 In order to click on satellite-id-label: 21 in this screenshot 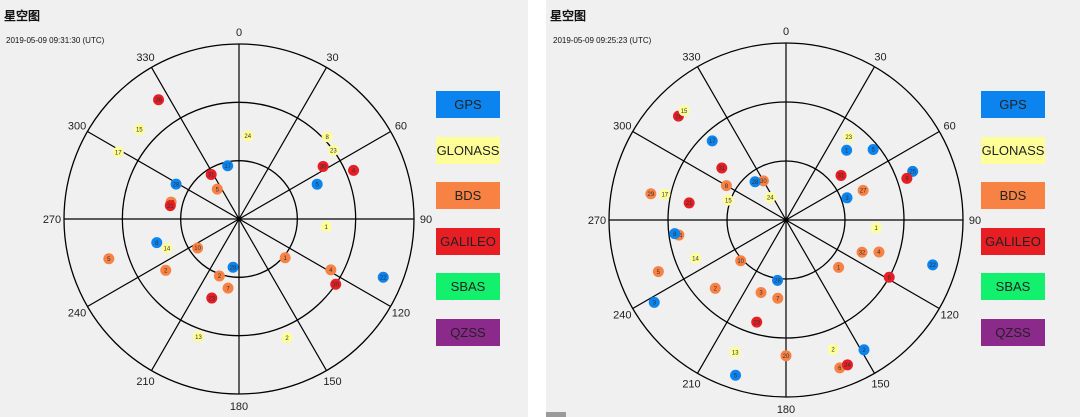, I will do `click(170, 207)`.